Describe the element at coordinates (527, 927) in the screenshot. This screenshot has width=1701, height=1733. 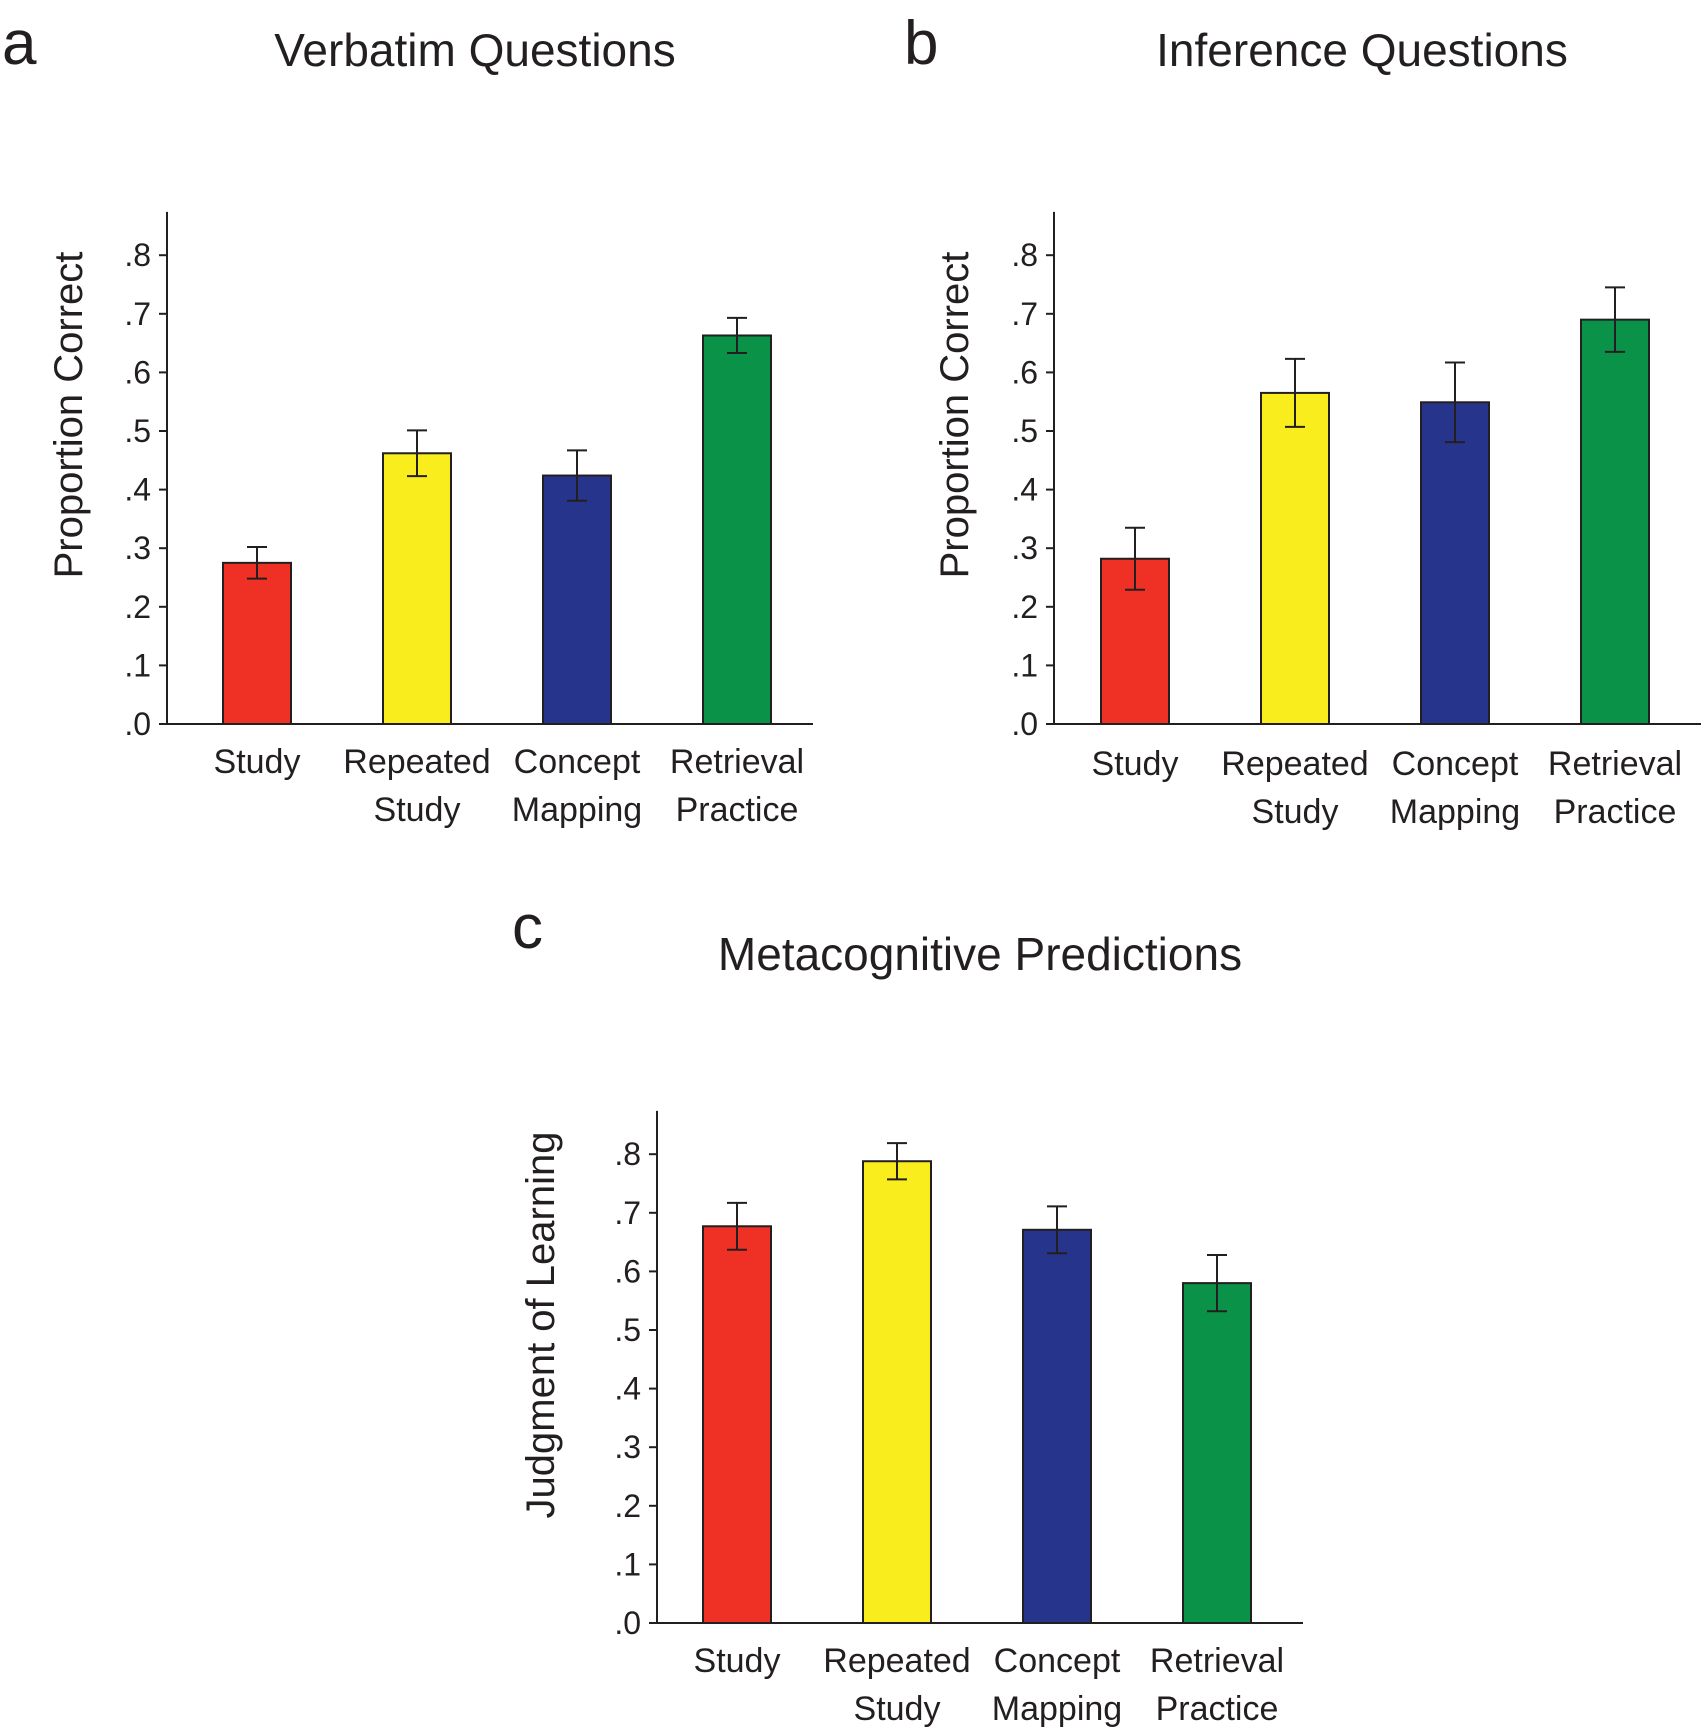
I see `panel-letter: c` at that location.